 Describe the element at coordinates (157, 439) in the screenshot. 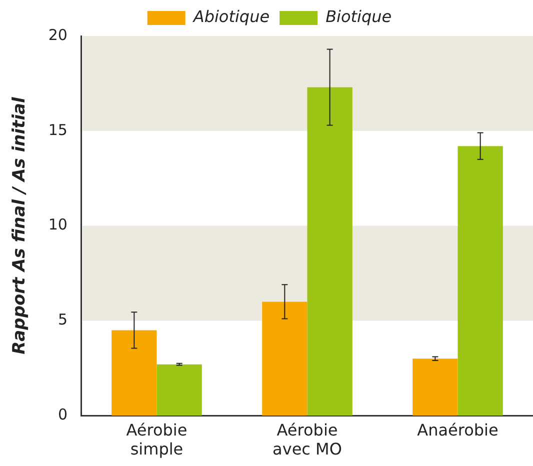

I see `x-tick-label: Aérobie simple` at that location.